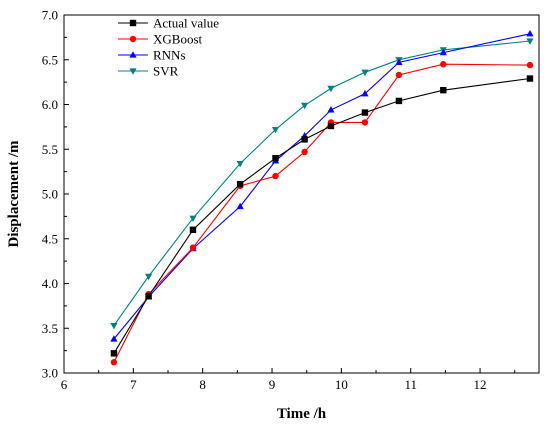 This screenshot has height=434, width=550. Describe the element at coordinates (50, 328) in the screenshot. I see `y-tick-label: 3.5` at that location.